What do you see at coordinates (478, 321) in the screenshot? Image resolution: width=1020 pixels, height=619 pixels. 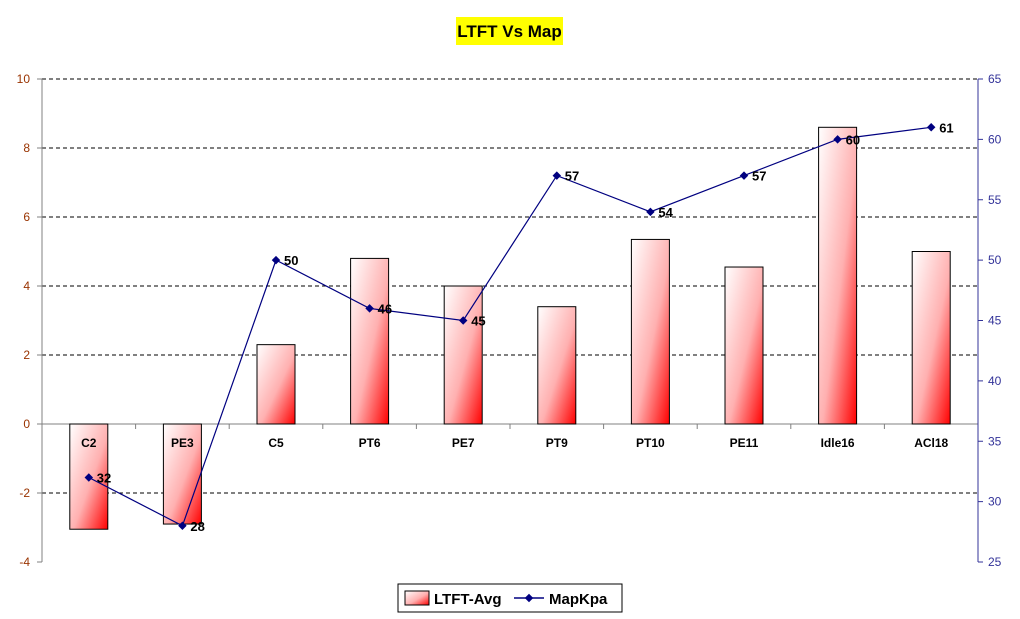 I see `data-label: 45` at bounding box center [478, 321].